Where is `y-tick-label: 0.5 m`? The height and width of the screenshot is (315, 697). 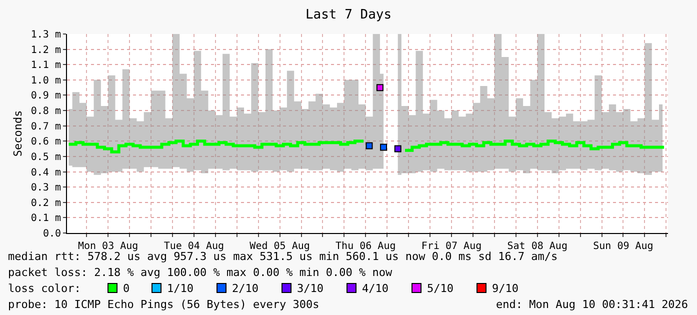 y-tick-label: 0.5 m is located at coordinates (45, 157).